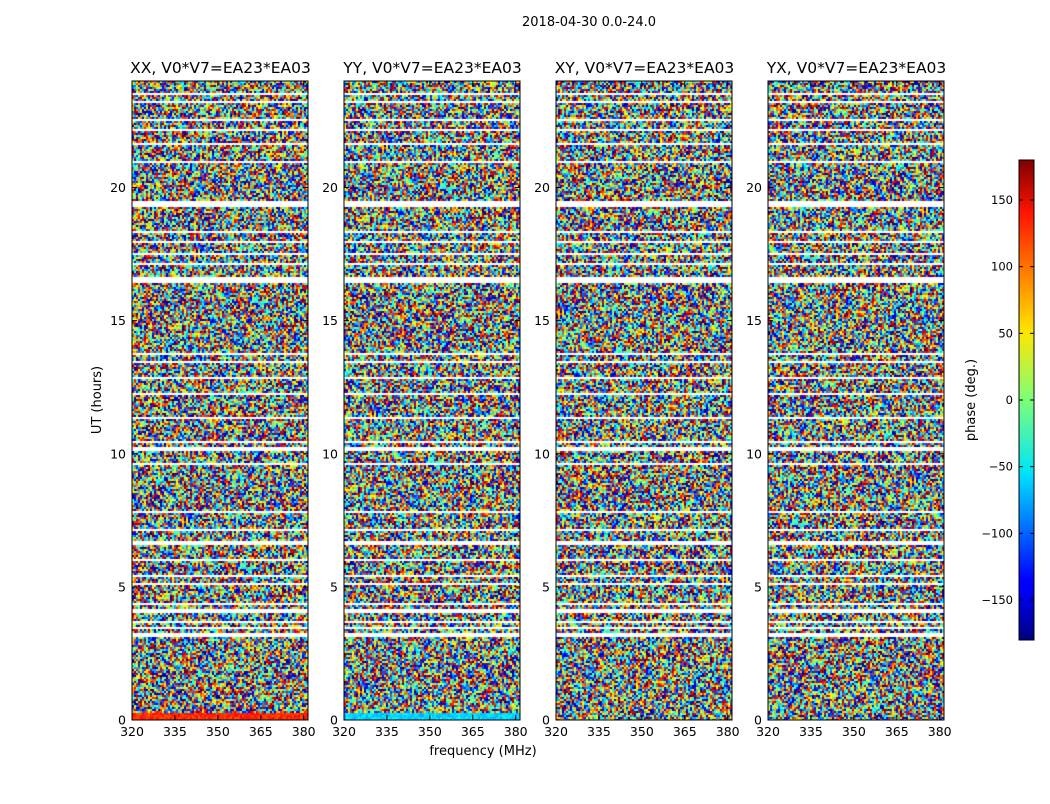 The image size is (1050, 804). What do you see at coordinates (856, 68) in the screenshot?
I see `panel-title: YX, V0*V7=EA23*EA03` at bounding box center [856, 68].